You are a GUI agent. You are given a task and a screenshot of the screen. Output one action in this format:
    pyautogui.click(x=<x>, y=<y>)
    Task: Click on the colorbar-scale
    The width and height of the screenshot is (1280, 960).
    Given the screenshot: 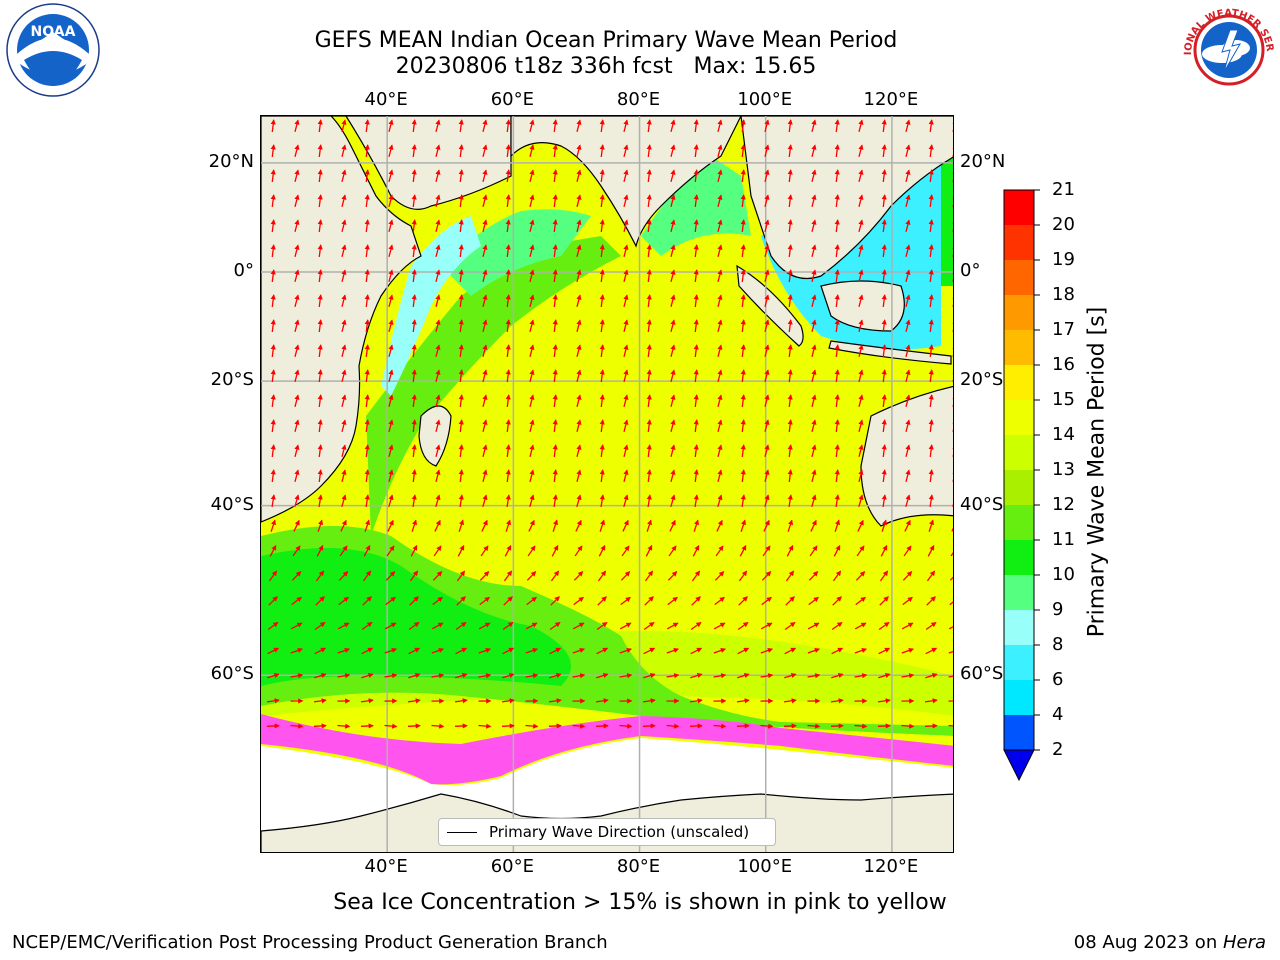 What is the action you would take?
    pyautogui.click(x=1021, y=485)
    